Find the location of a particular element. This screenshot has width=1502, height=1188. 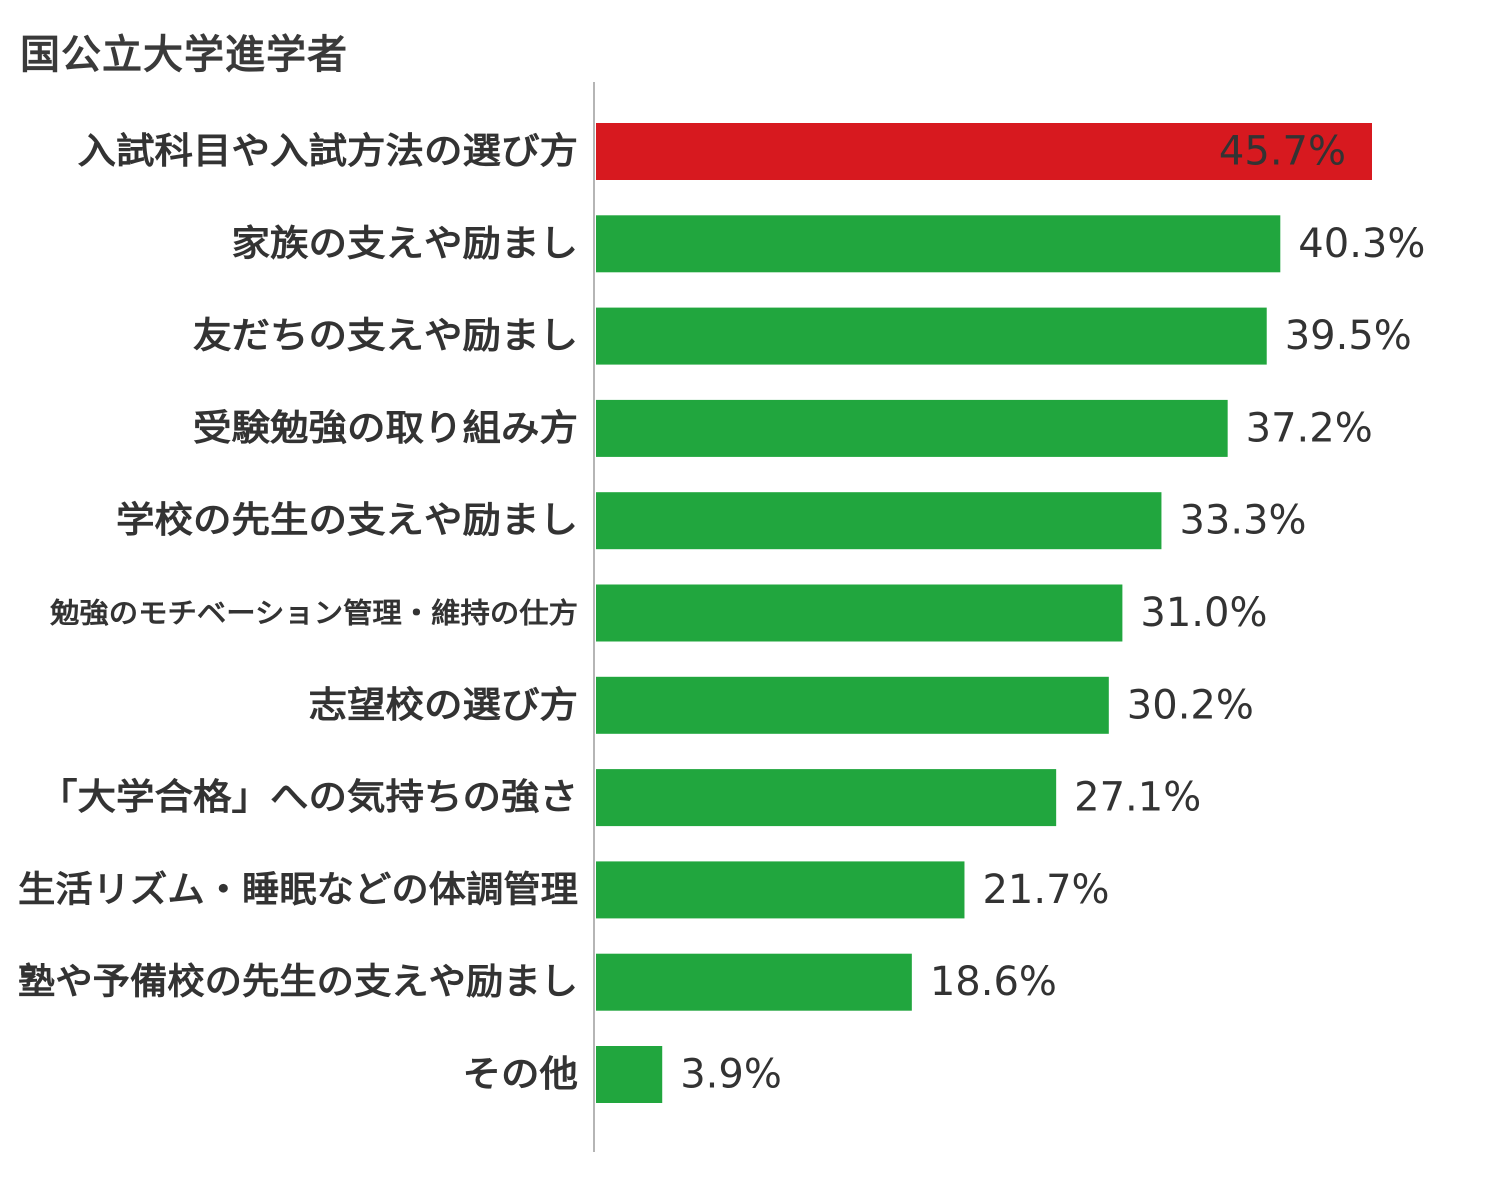

value-label: 45.7% is located at coordinates (1282, 152).